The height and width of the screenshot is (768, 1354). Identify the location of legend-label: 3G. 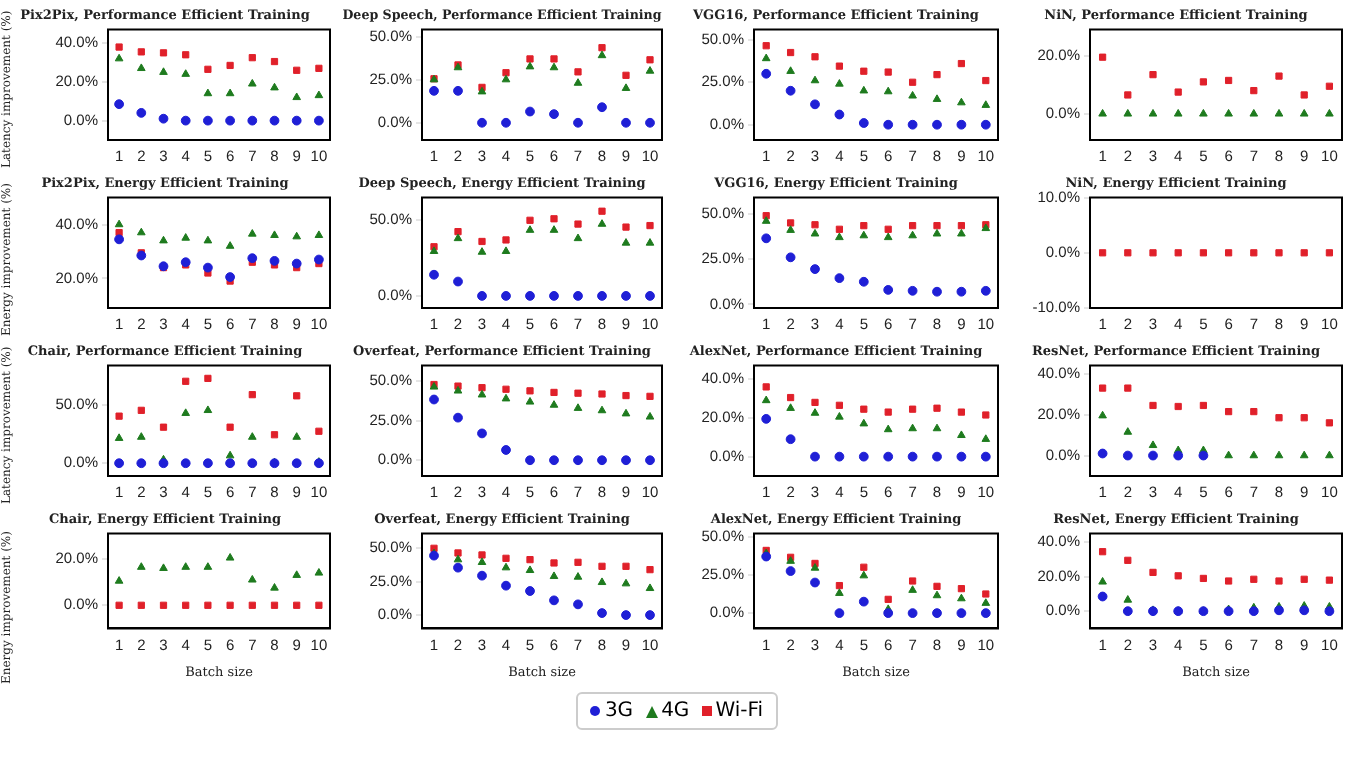
(619, 711).